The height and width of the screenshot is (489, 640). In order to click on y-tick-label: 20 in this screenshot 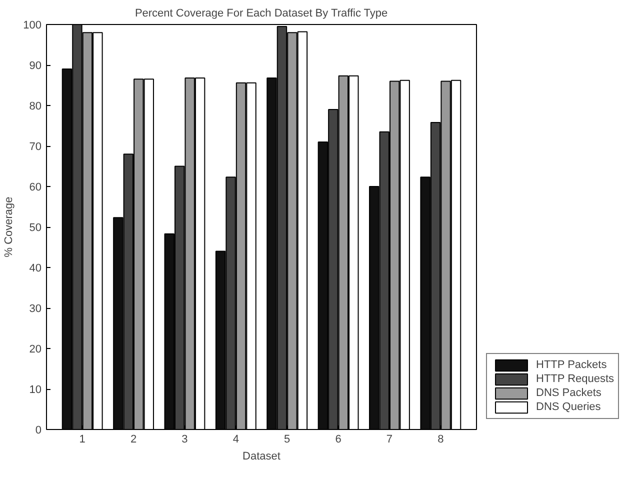, I will do `click(35, 350)`.